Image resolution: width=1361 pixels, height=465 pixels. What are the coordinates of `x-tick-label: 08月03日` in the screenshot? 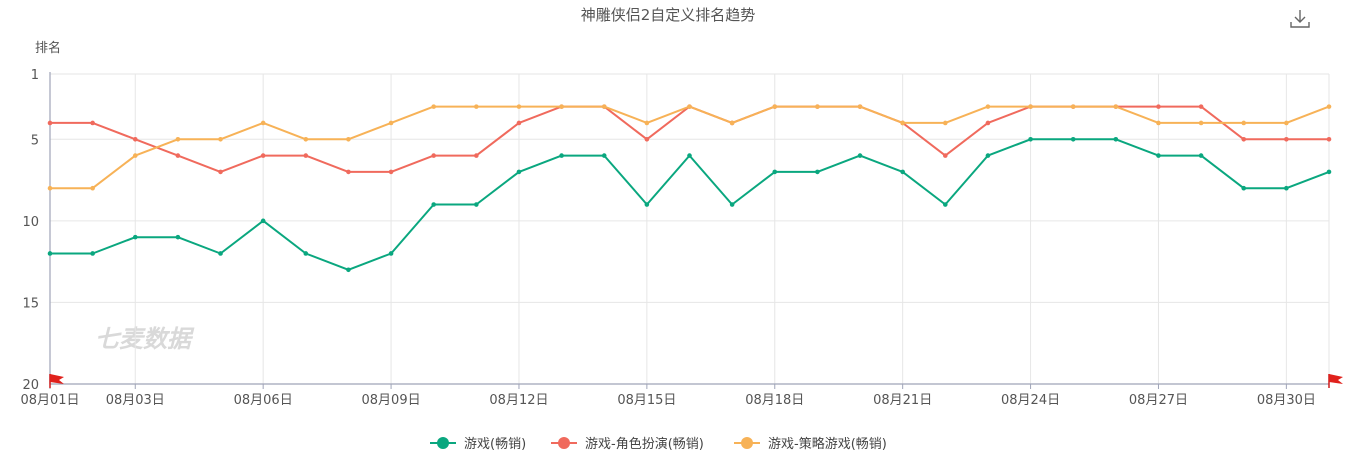 It's located at (135, 400).